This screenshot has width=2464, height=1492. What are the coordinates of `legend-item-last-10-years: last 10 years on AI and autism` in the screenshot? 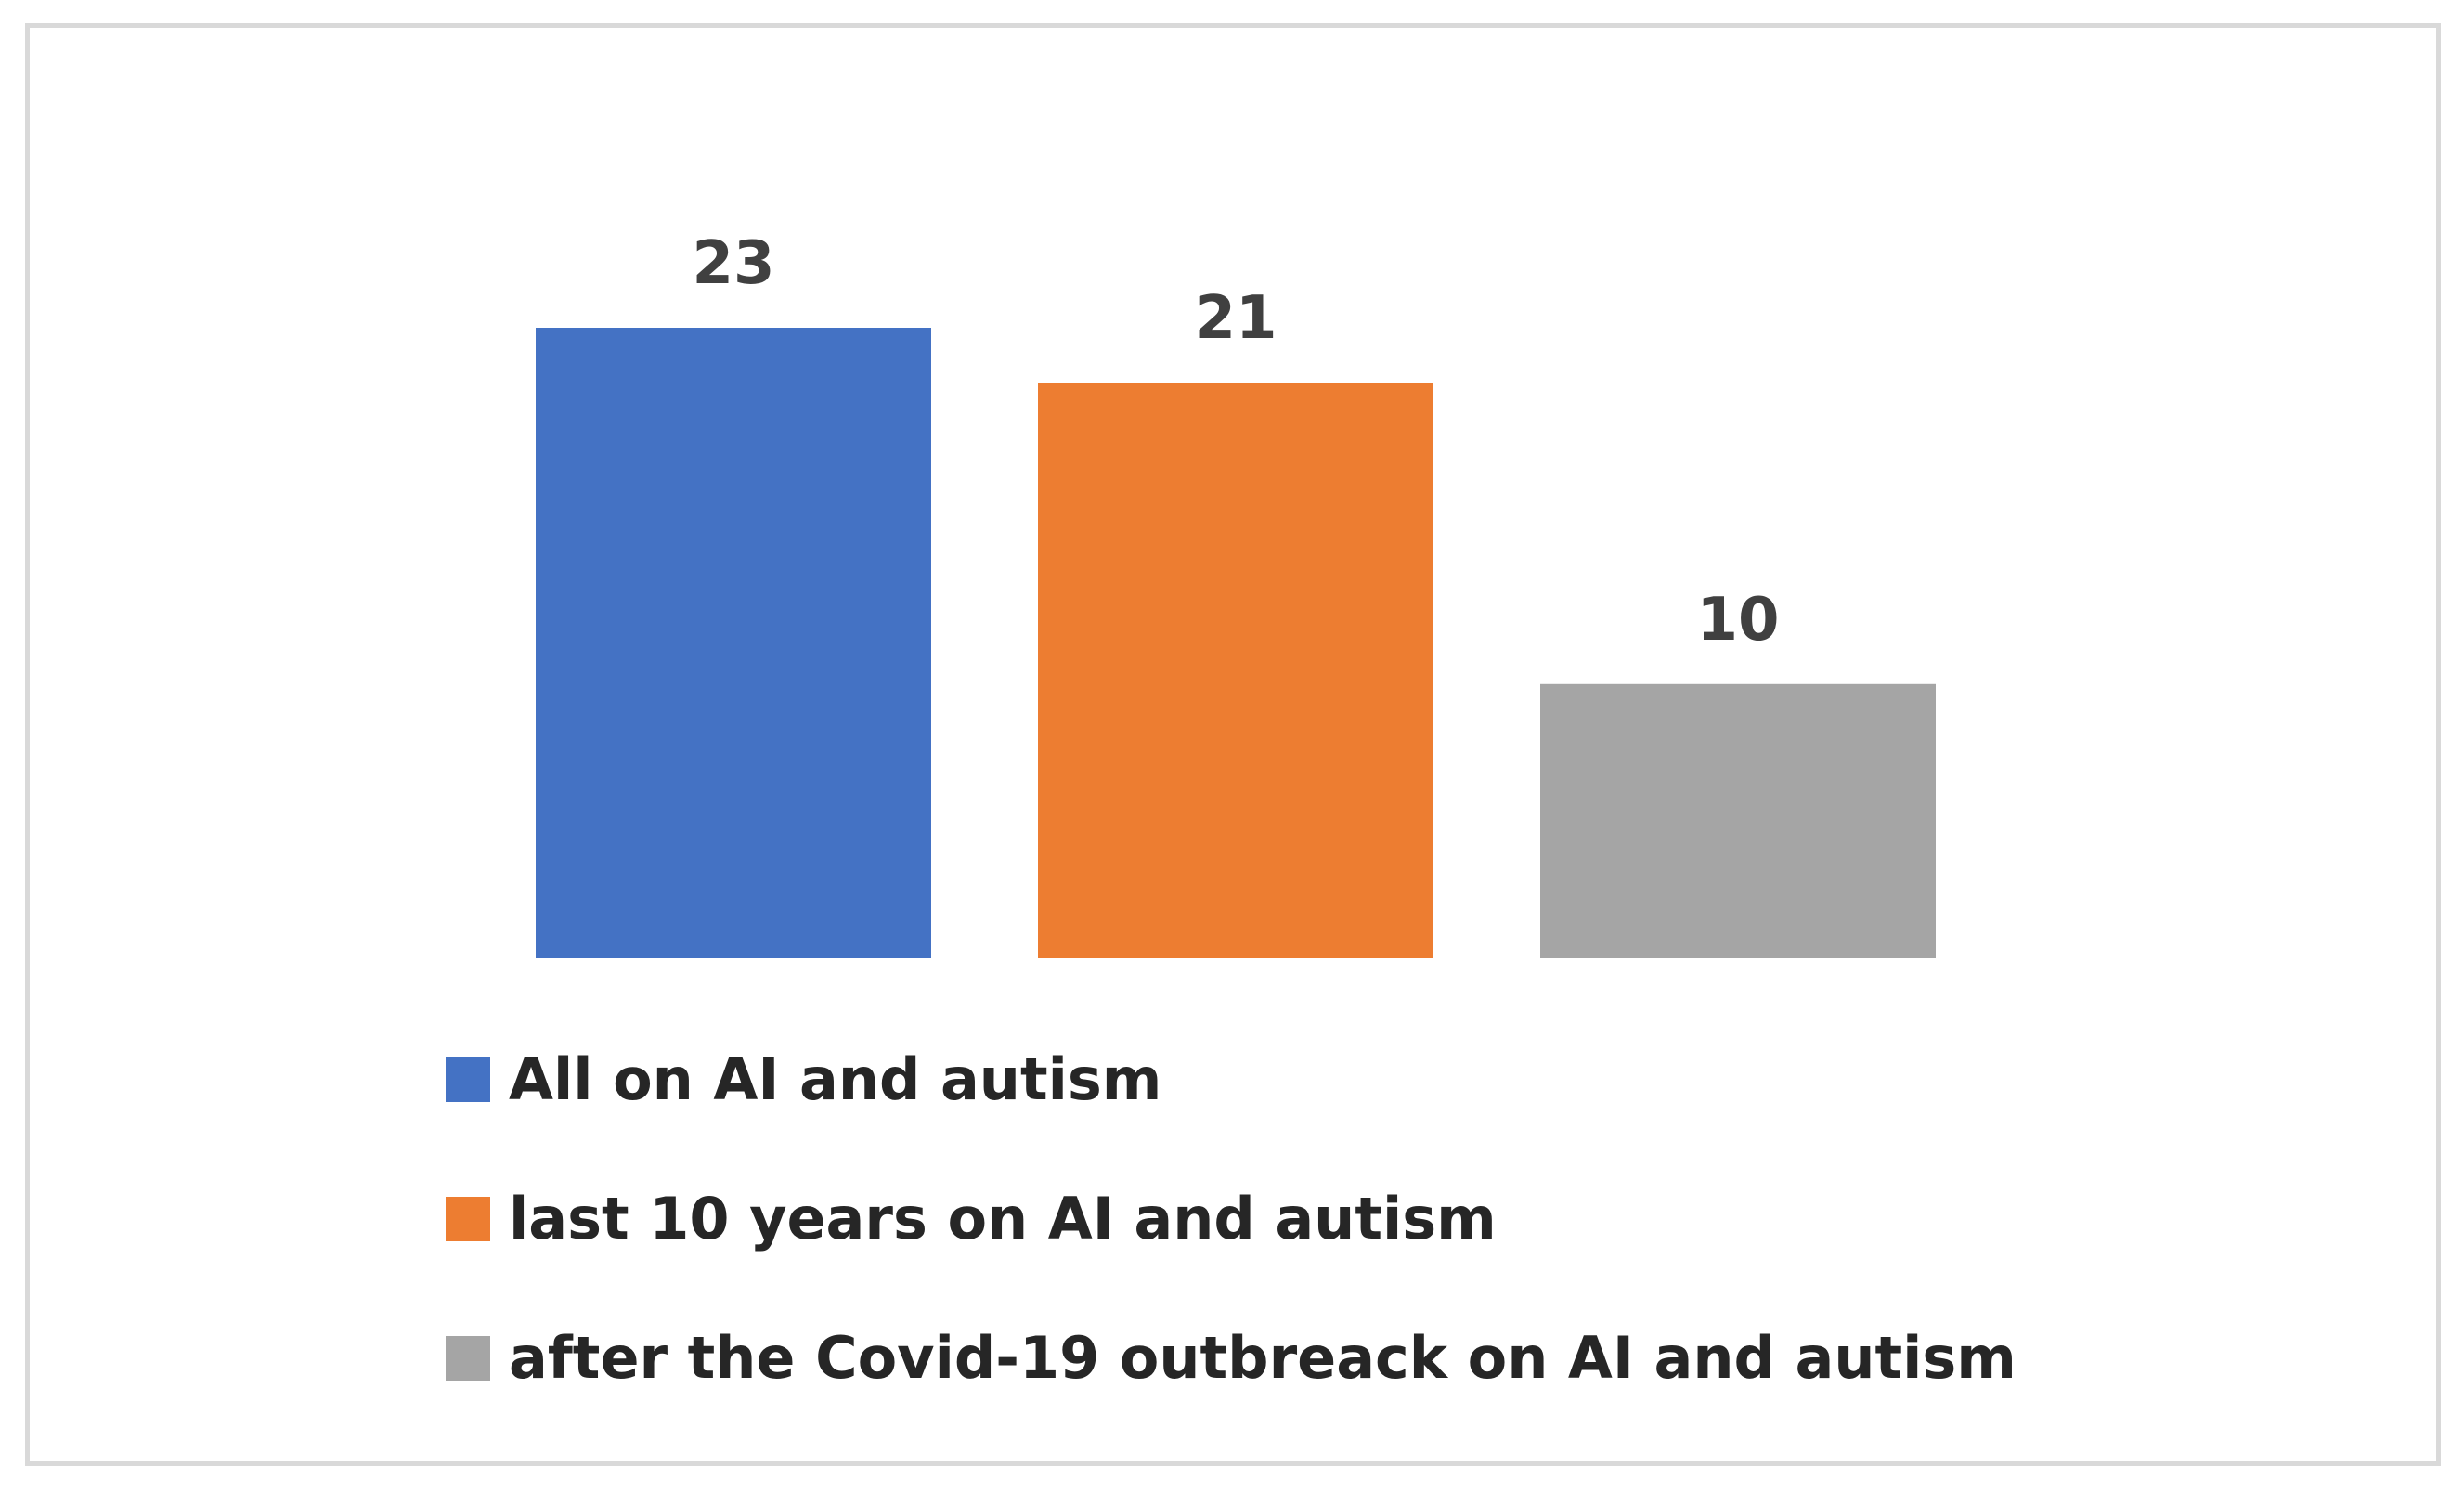 It's located at (1231, 1218).